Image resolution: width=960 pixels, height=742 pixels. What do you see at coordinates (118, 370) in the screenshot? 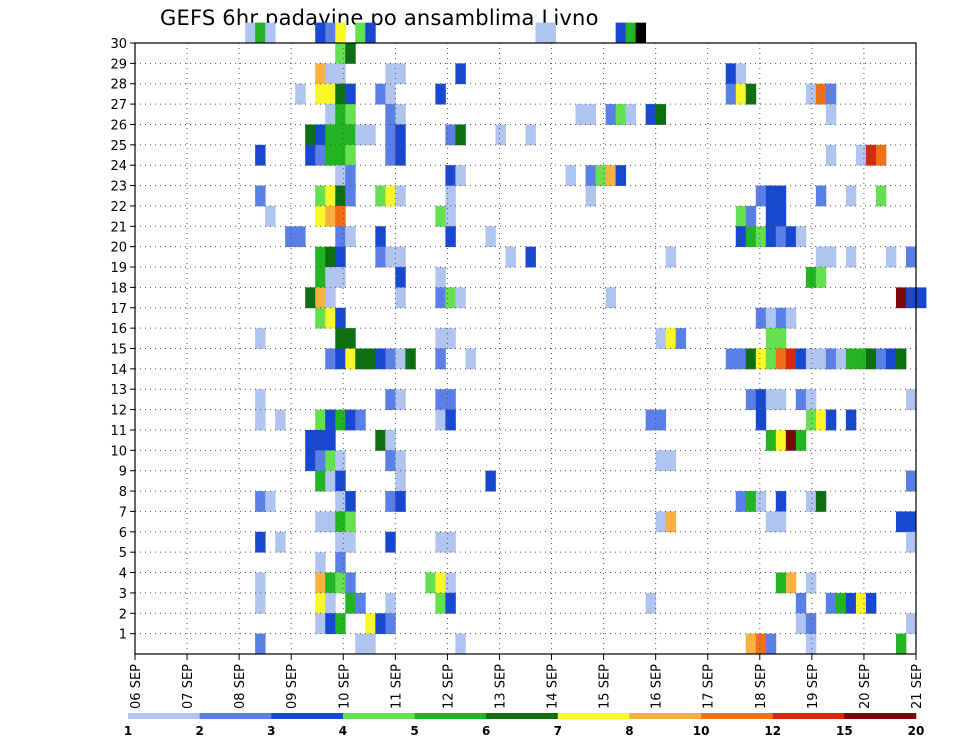
I see `y-tick-label: 14` at bounding box center [118, 370].